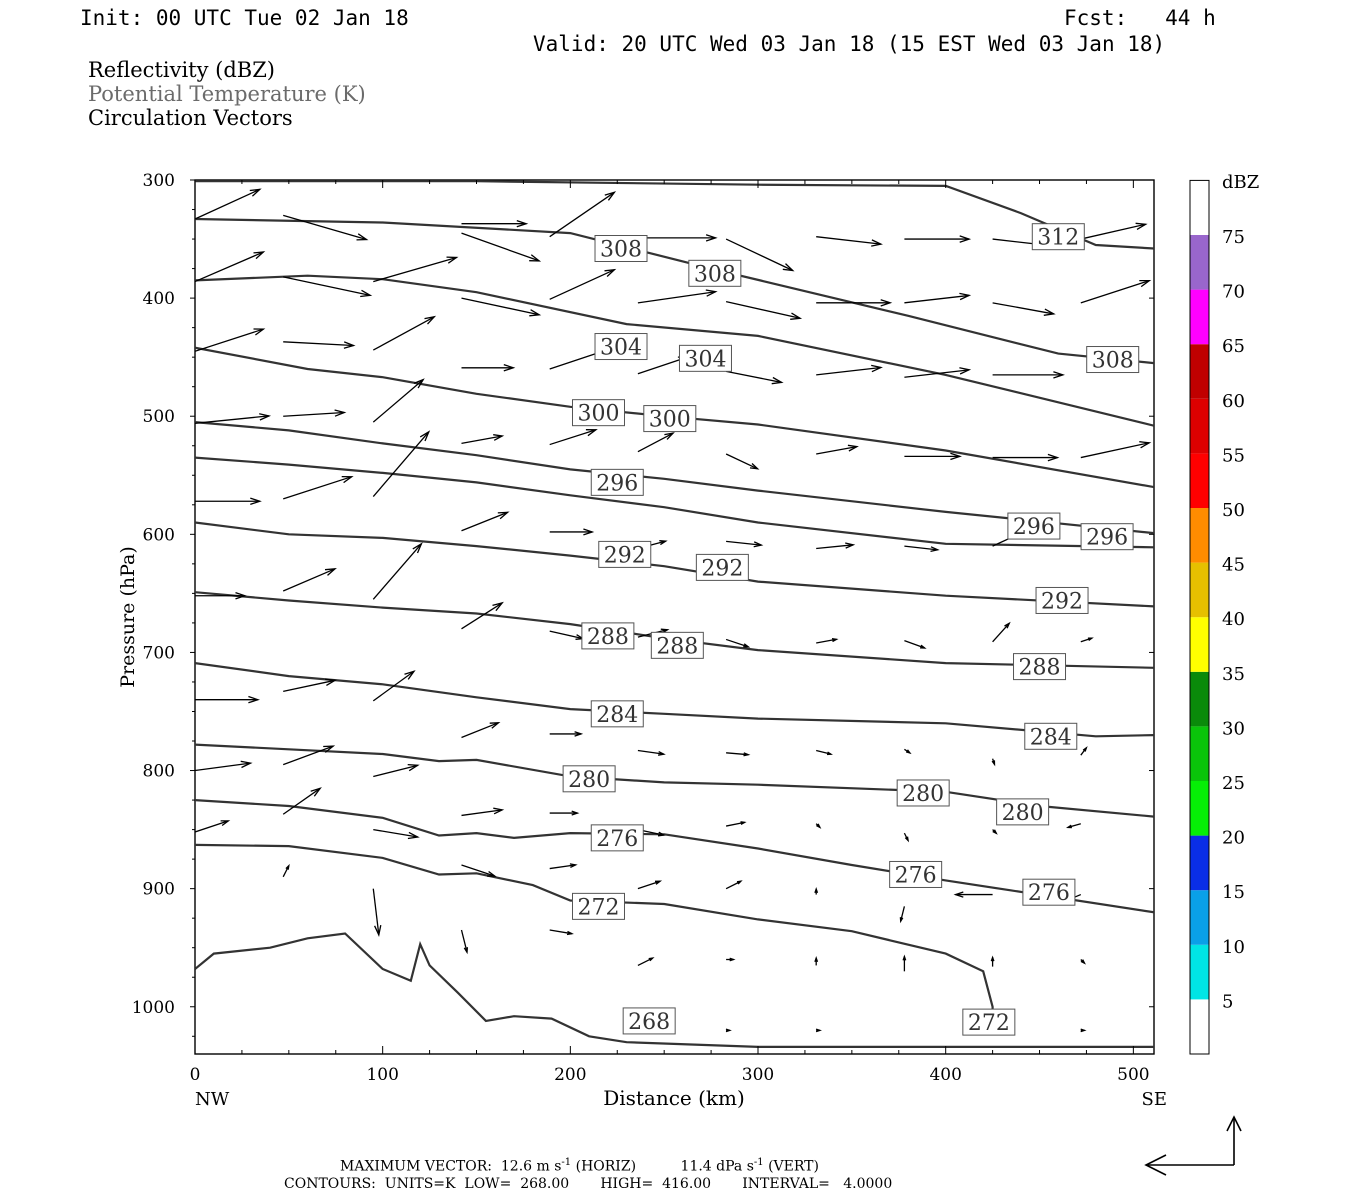 This screenshot has height=1200, width=1350. I want to click on colorbar-label: 75, so click(1233, 237).